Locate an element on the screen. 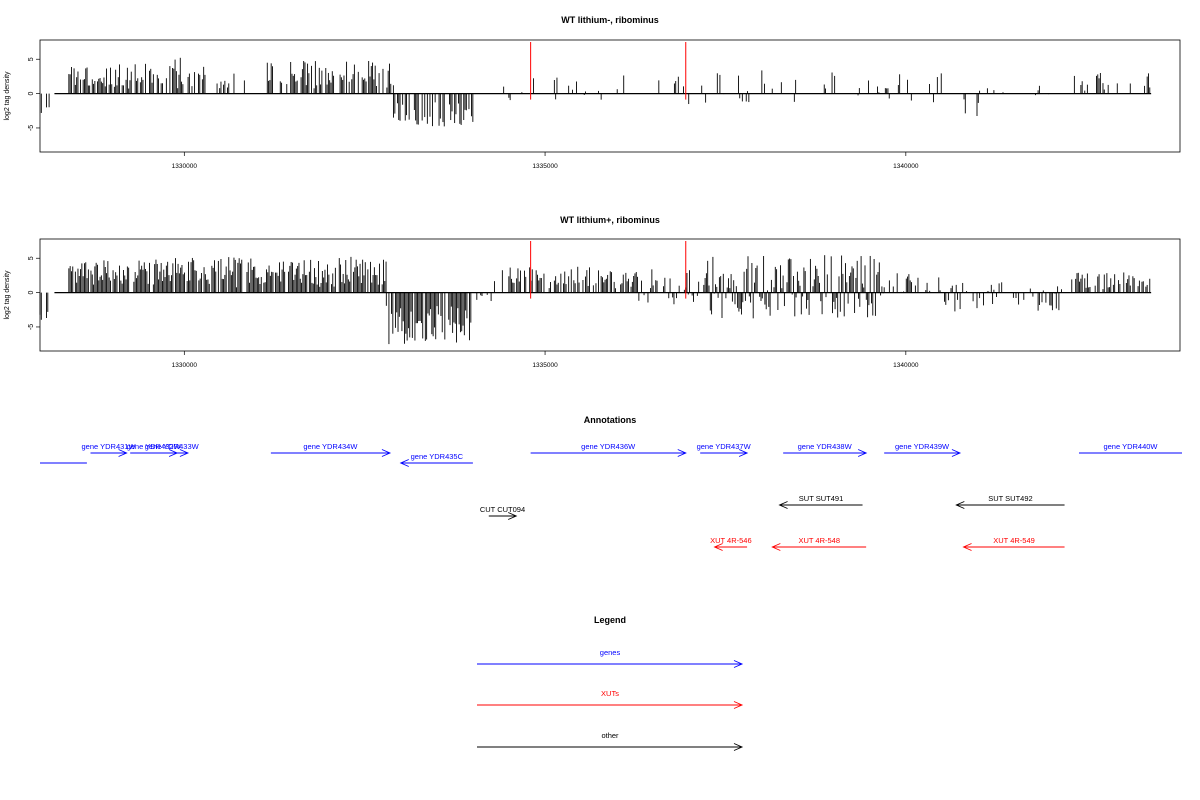 The image size is (1200, 800). gene-feature: gene YDR433W is located at coordinates (172, 449).